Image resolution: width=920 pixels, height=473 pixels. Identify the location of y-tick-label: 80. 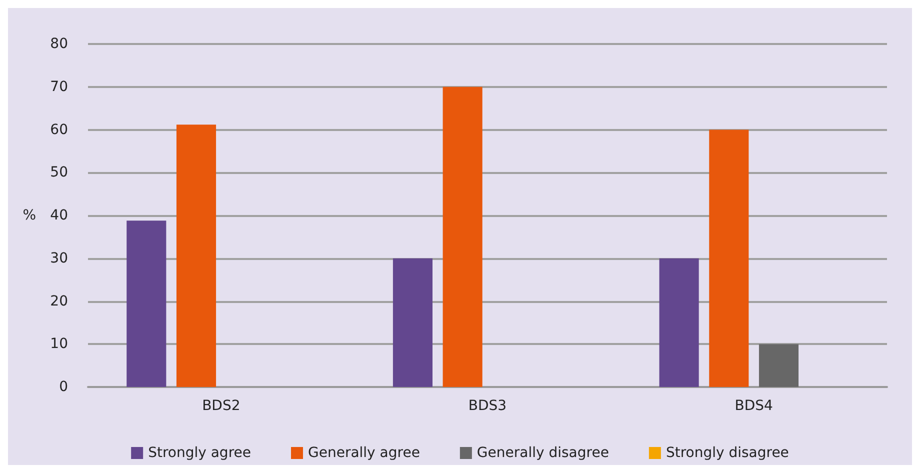
(59, 44).